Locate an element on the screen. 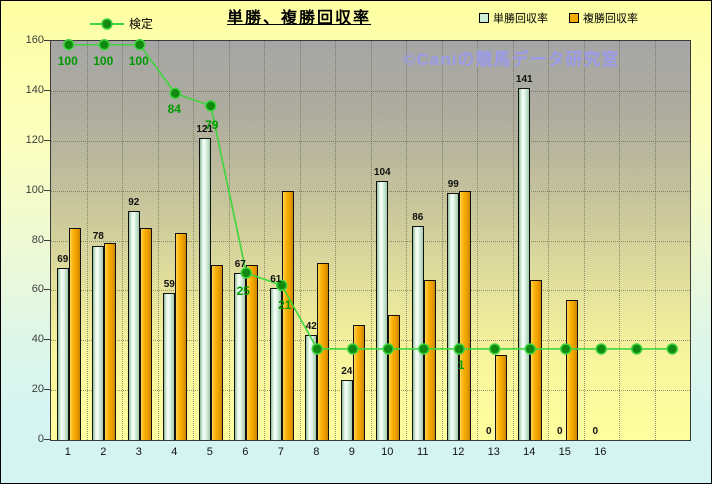  x-axis-label: 2 is located at coordinates (103, 452).